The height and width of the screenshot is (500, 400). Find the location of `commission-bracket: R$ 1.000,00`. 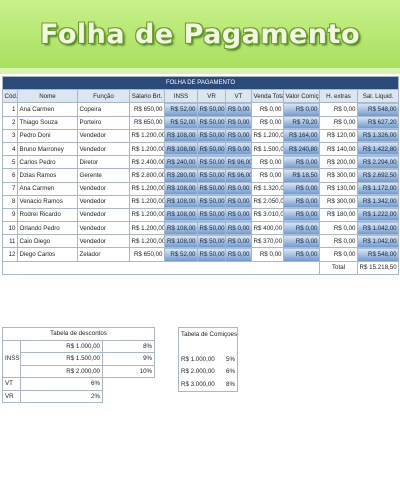

commission-bracket: R$ 1.000,00 is located at coordinates (198, 359).